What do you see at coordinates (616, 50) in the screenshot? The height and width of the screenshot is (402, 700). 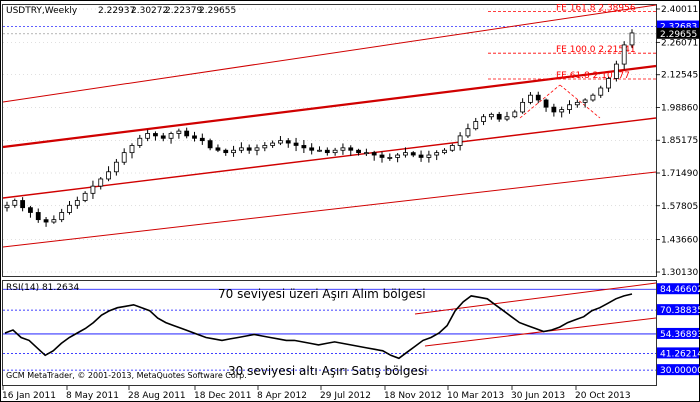 I see `fib-level-value: 2.21541` at bounding box center [616, 50].